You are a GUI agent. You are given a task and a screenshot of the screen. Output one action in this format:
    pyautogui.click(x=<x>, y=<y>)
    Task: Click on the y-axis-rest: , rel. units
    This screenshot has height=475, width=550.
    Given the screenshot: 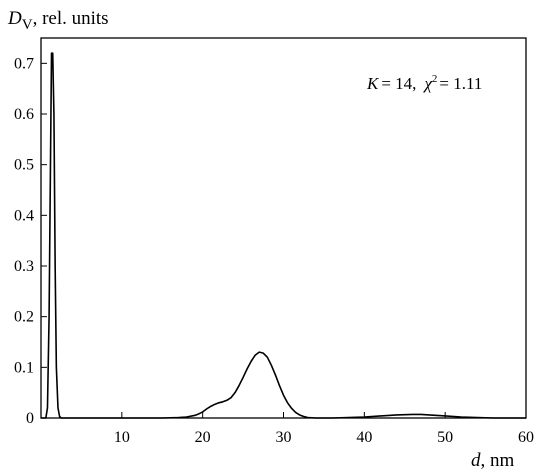 What is the action you would take?
    pyautogui.click(x=71, y=18)
    